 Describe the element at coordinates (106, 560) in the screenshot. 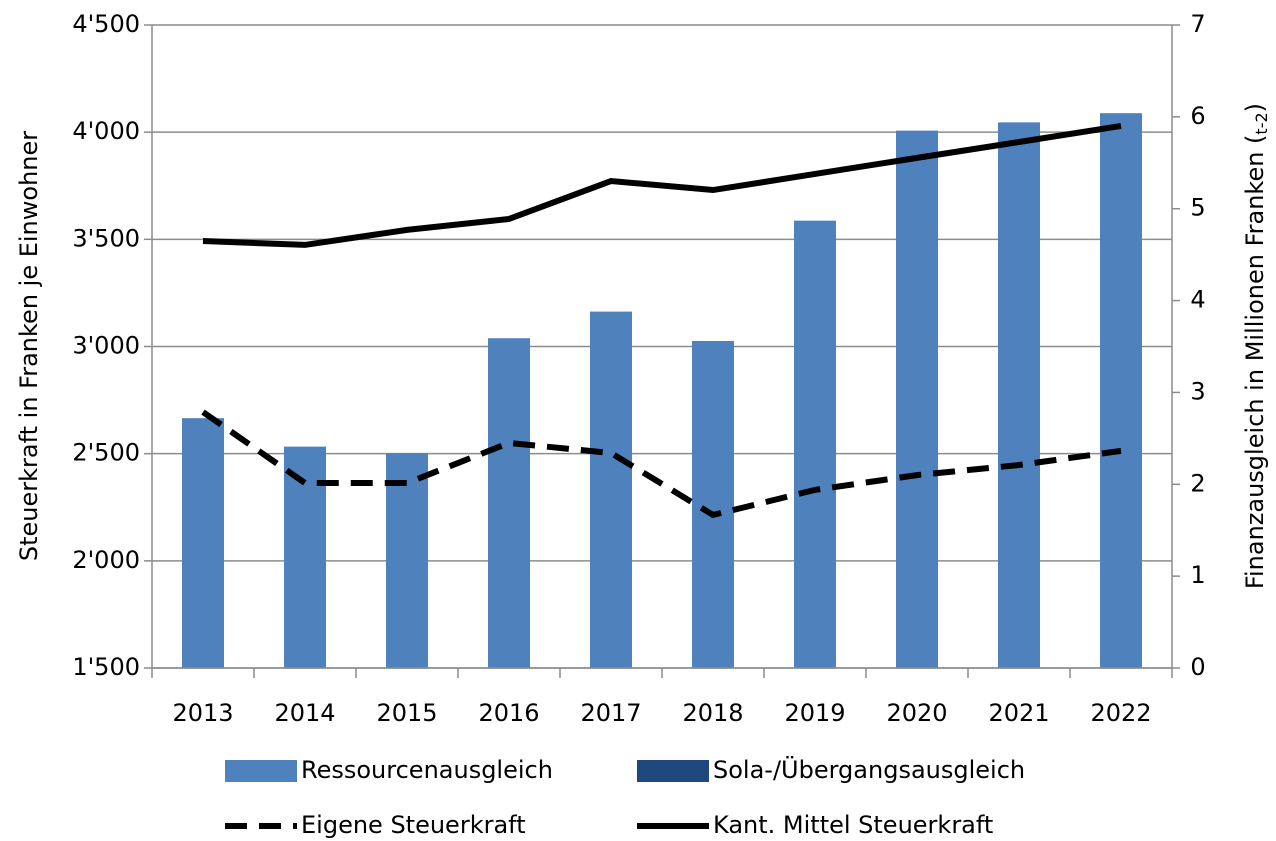

I see `y-tick-label: 2'000` at that location.